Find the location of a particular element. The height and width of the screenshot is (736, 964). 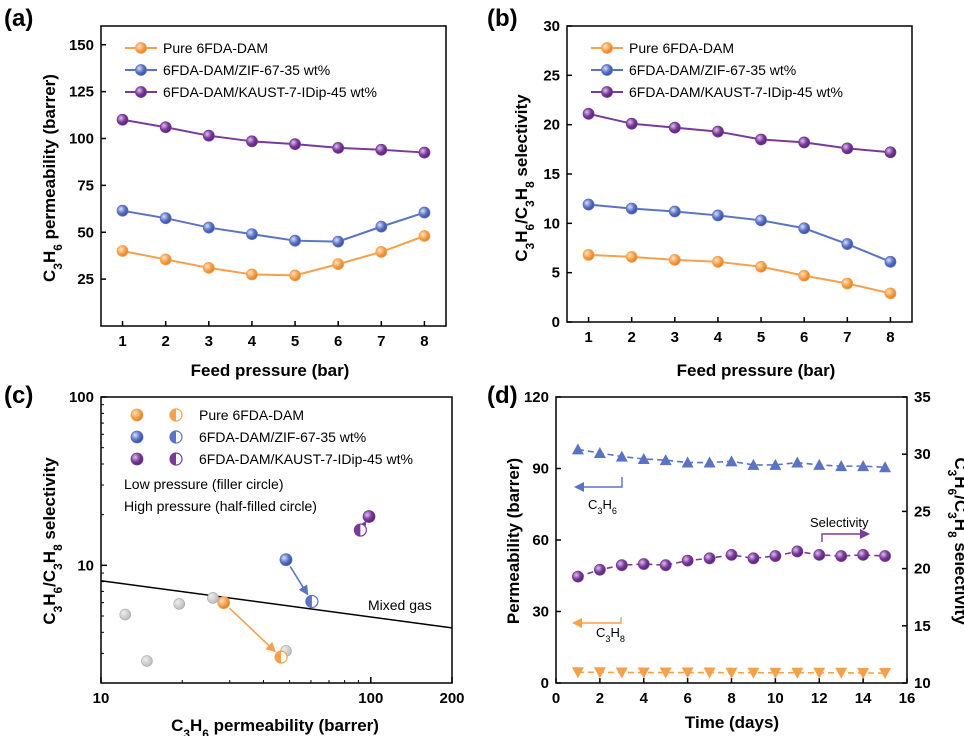

panel-label-b: (b) is located at coordinates (502, 18).